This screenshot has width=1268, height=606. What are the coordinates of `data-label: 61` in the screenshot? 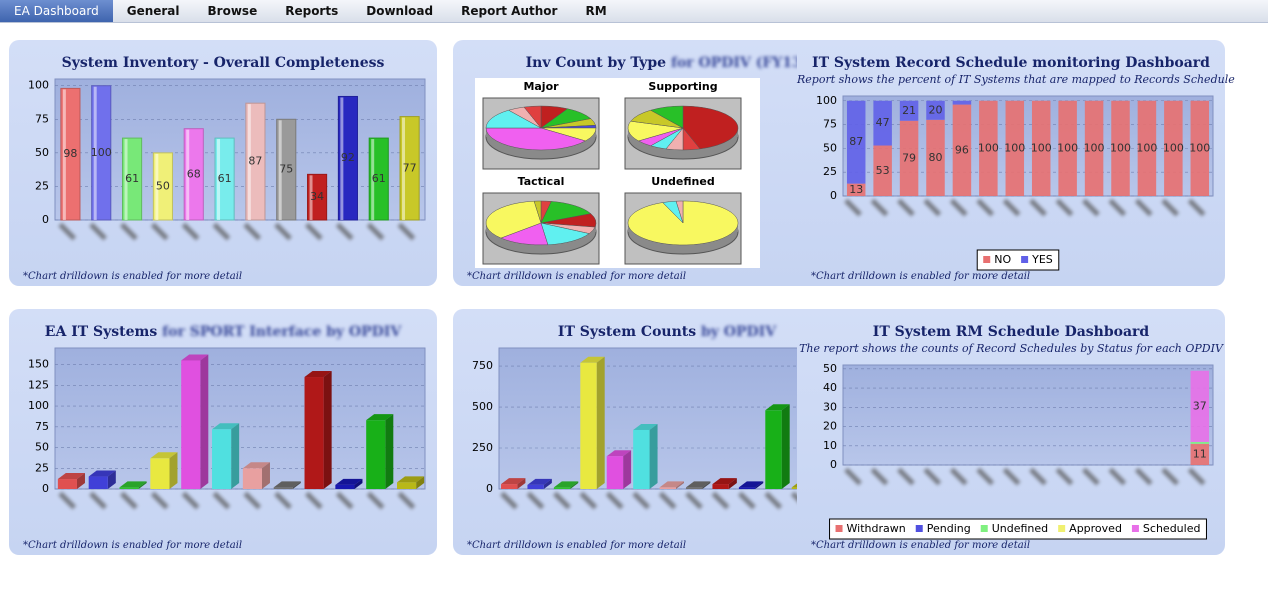 It's located at (132, 178).